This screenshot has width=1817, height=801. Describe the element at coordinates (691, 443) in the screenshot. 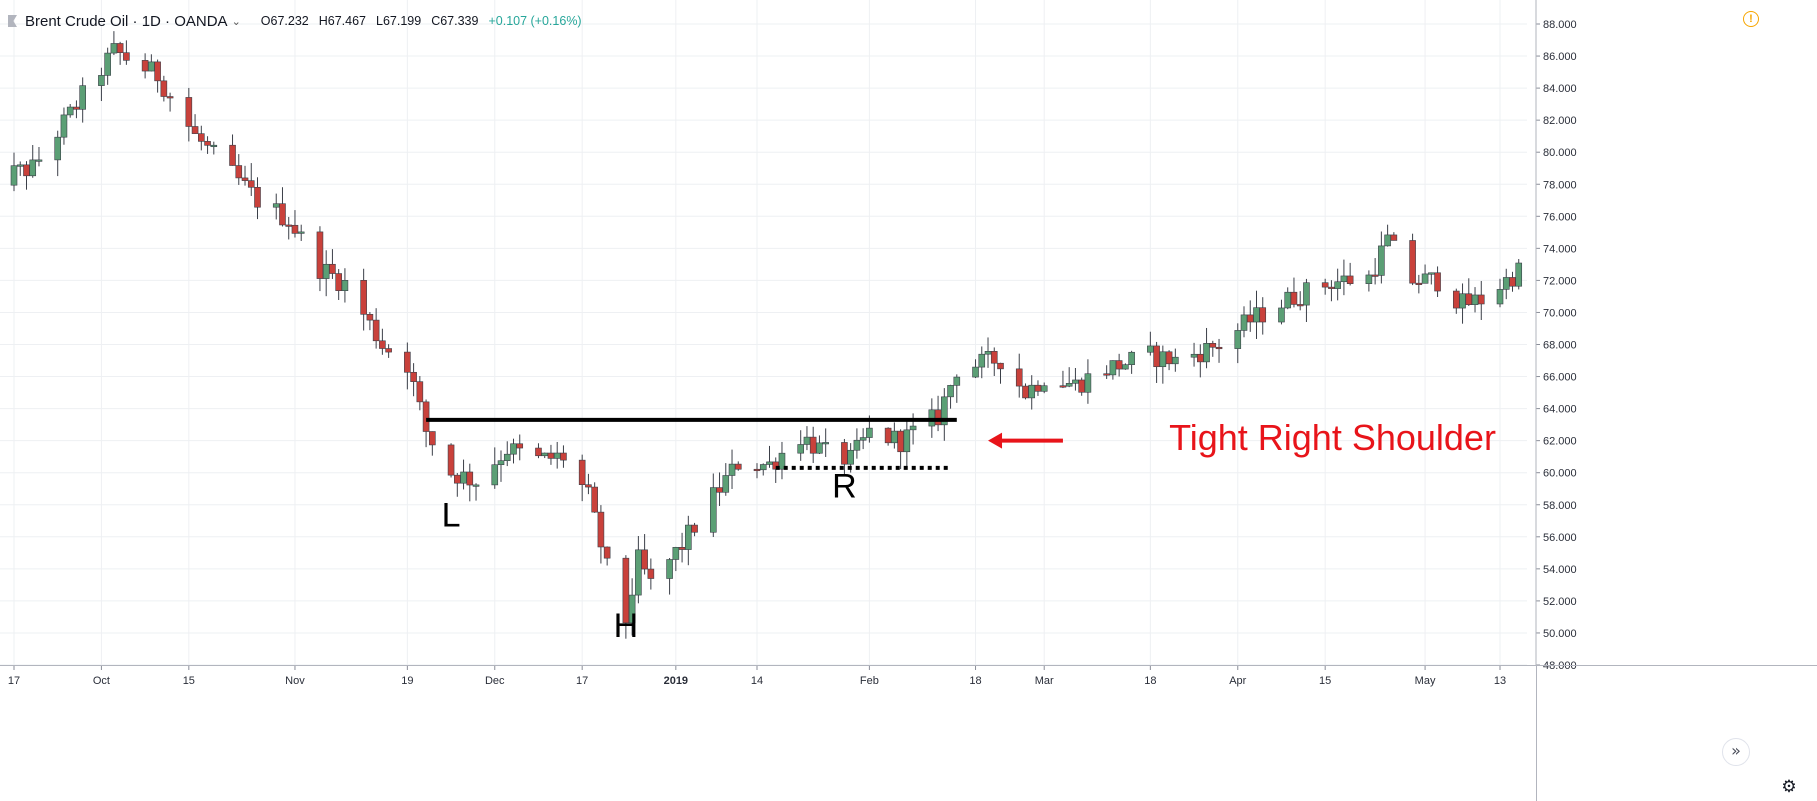

I see `pattern-lines` at that location.